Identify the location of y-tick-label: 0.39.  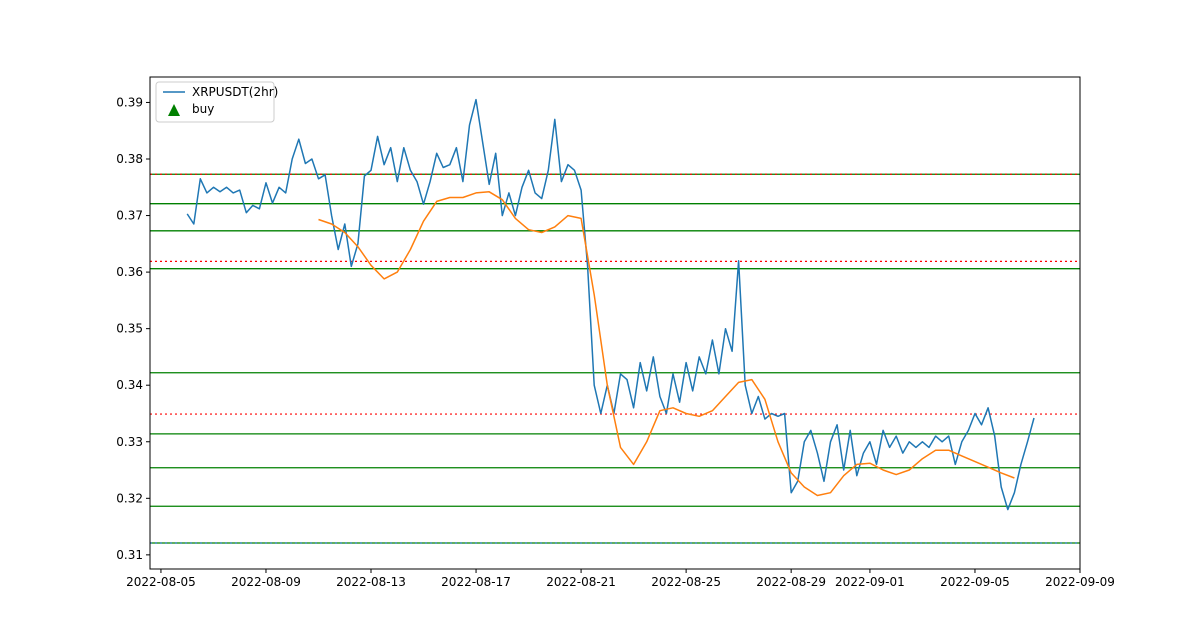
(129, 102).